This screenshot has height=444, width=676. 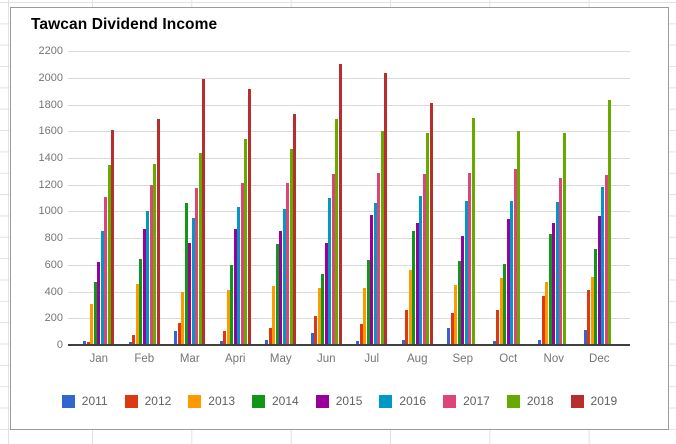 What do you see at coordinates (505, 304) in the screenshot?
I see `bar-2014-oct` at bounding box center [505, 304].